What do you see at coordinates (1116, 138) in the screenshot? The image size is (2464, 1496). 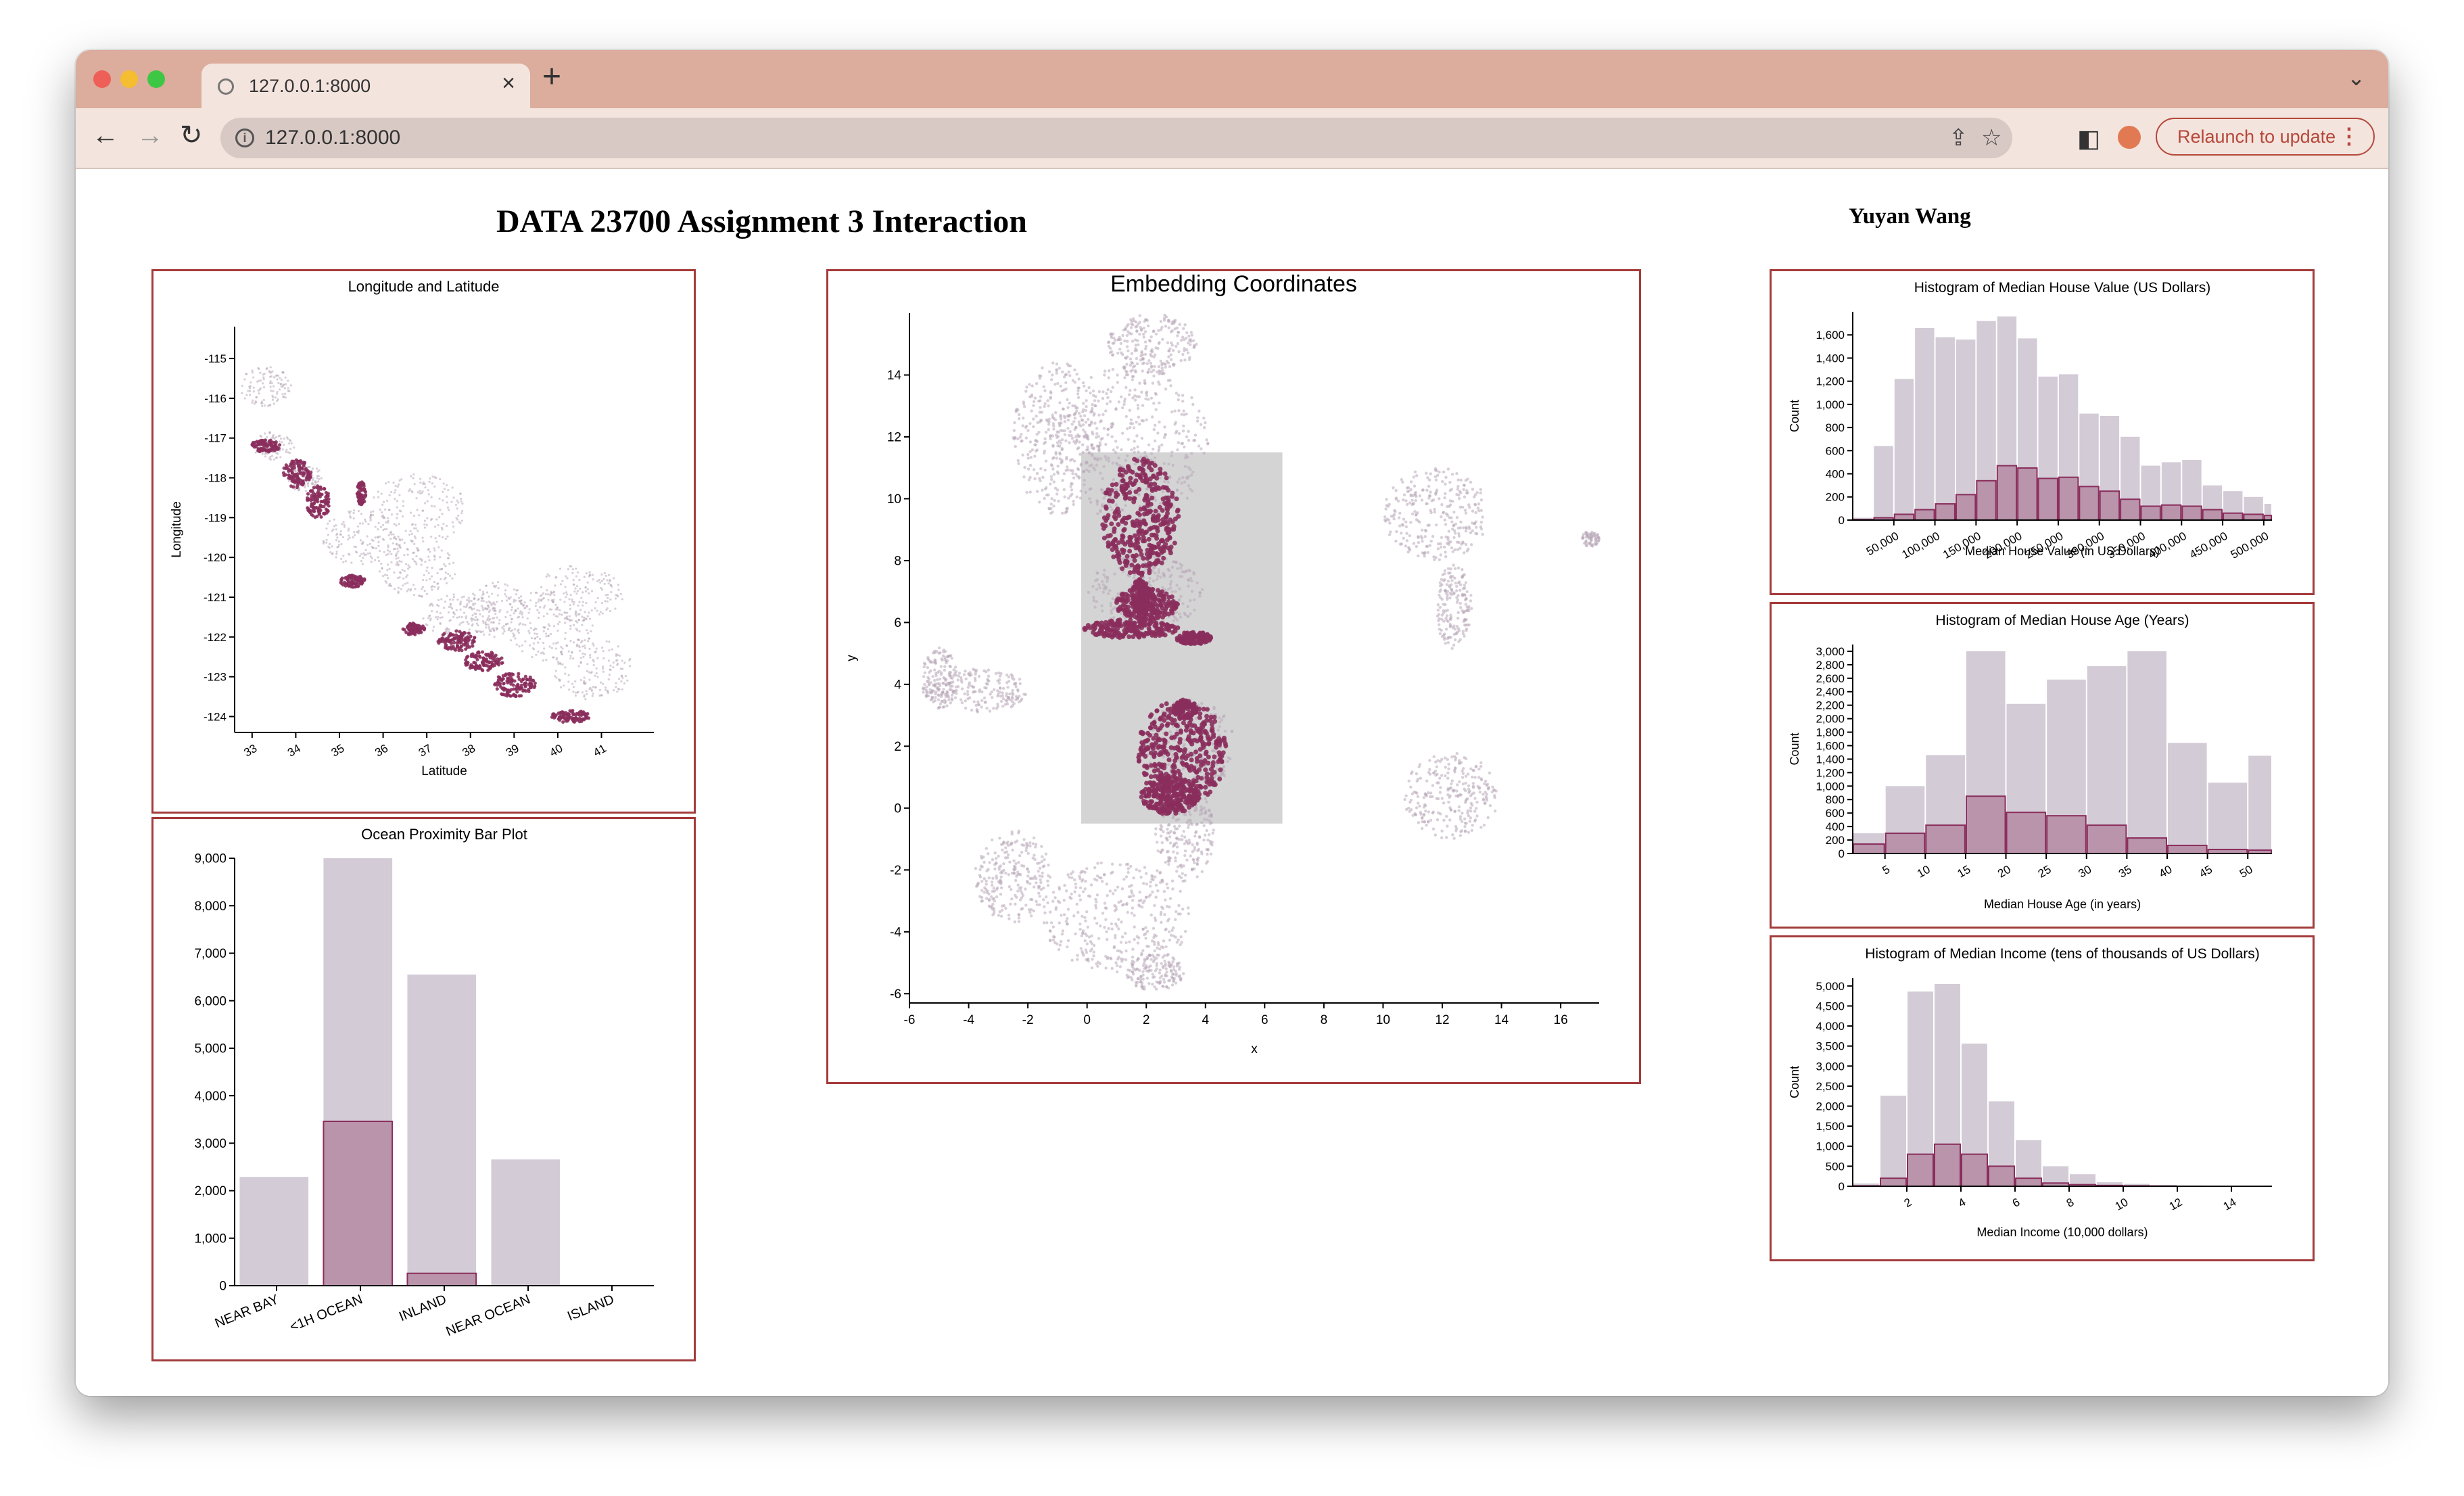 I see `address-bar: i 127.0.0.1:8000 ⇪ ☆` at bounding box center [1116, 138].